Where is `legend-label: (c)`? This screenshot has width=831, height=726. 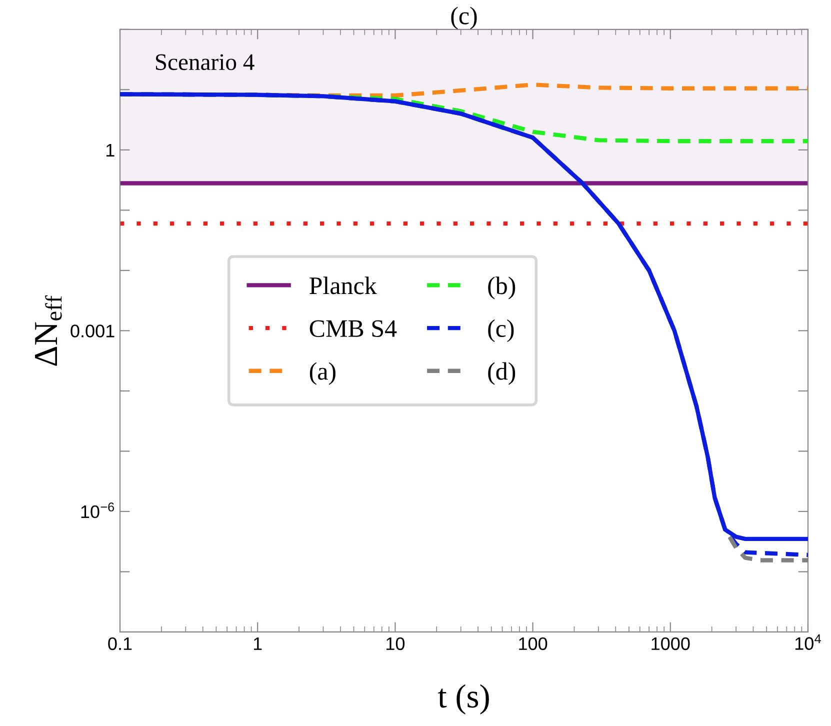 legend-label: (c) is located at coordinates (501, 330).